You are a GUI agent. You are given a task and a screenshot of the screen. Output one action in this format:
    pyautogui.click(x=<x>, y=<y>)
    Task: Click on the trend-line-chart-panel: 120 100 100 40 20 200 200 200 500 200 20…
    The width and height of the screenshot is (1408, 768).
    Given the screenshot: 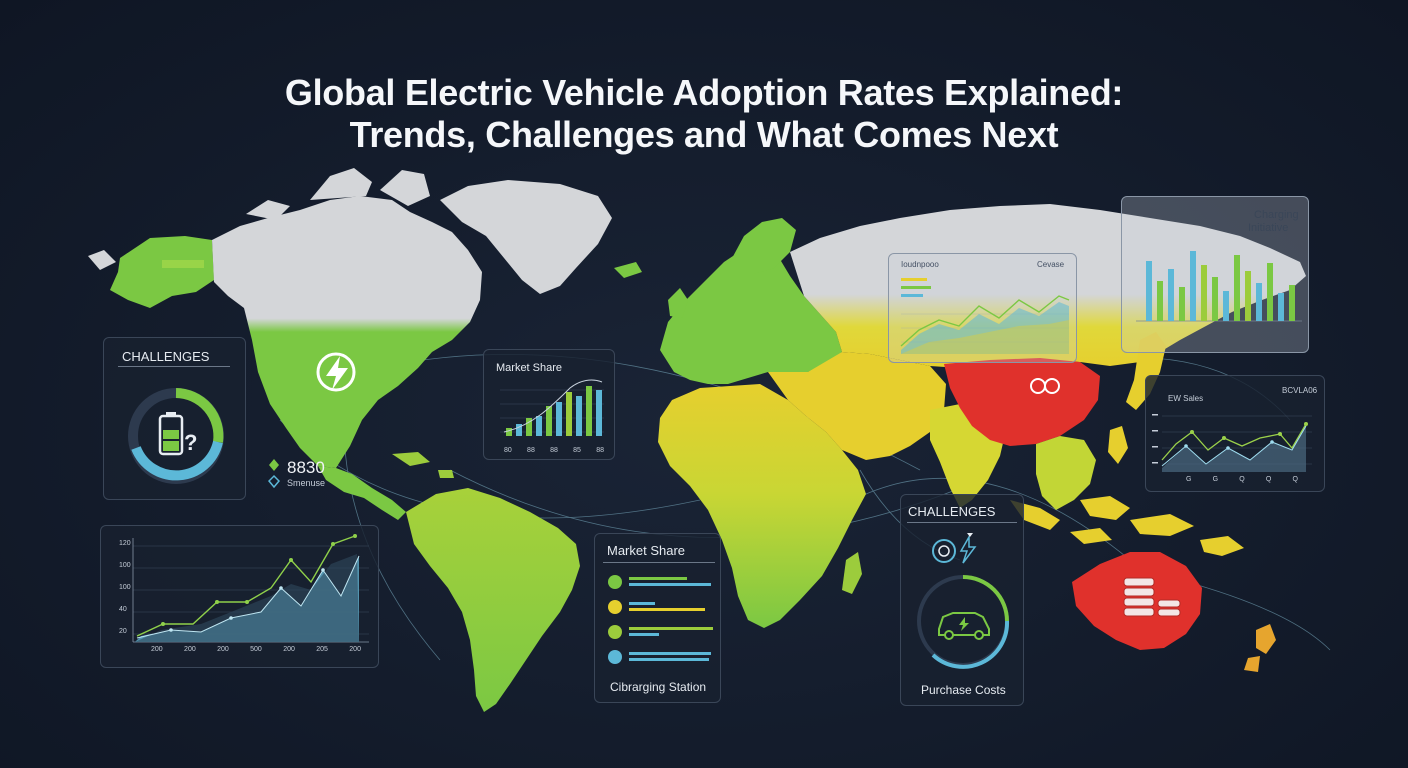 What is the action you would take?
    pyautogui.click(x=239, y=596)
    